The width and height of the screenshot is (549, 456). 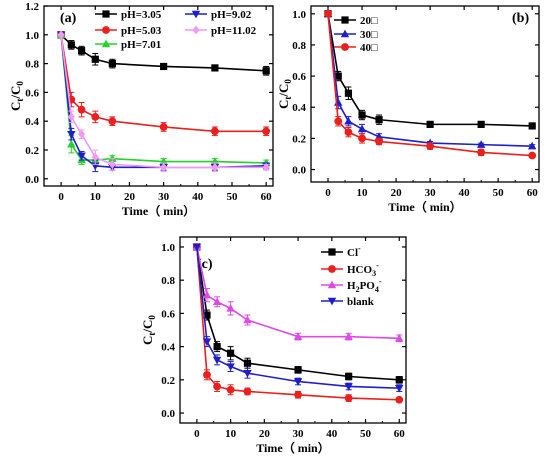 What do you see at coordinates (168, 314) in the screenshot?
I see `y-tick-label: 0.6` at bounding box center [168, 314].